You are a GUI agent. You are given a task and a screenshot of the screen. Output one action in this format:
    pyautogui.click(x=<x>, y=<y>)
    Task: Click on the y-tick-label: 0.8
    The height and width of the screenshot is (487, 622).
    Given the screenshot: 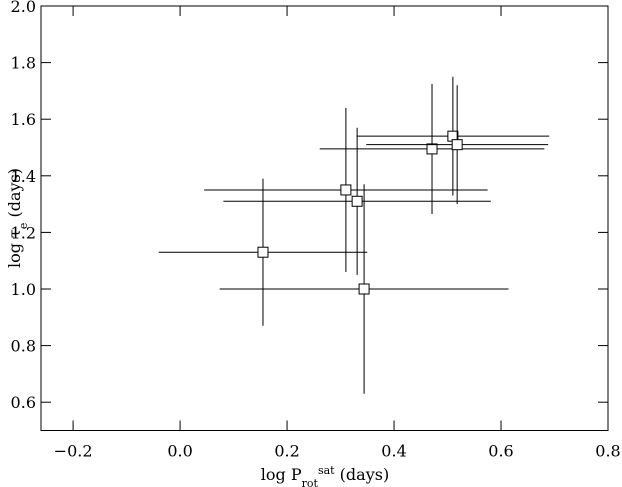 What is the action you would take?
    pyautogui.click(x=23, y=346)
    